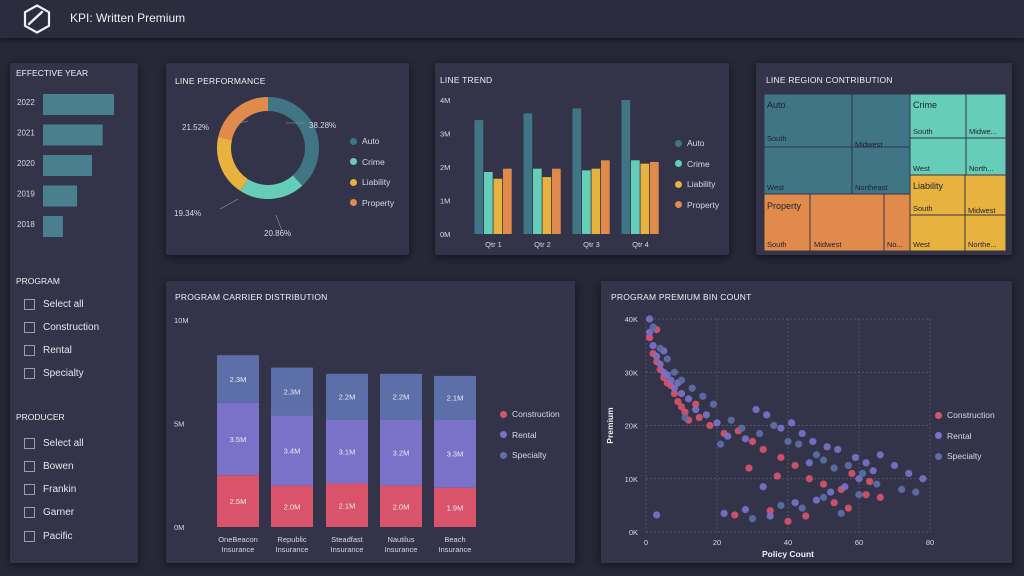  What do you see at coordinates (881, 120) in the screenshot?
I see `treemap-cell-auto-midwest` at bounding box center [881, 120].